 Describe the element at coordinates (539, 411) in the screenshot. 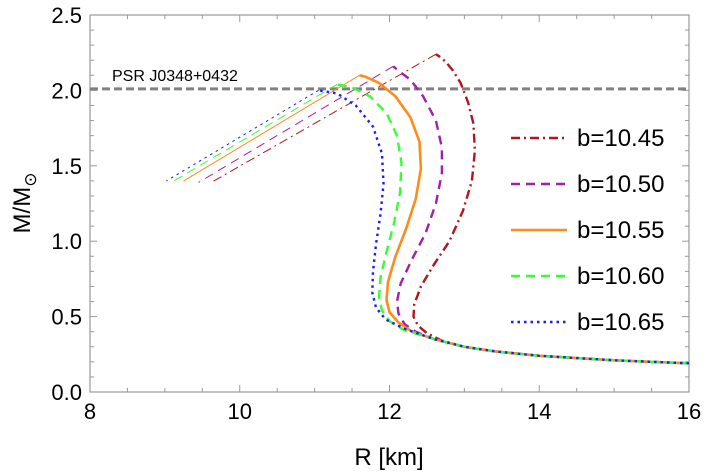

I see `x-tick-label: 14` at that location.